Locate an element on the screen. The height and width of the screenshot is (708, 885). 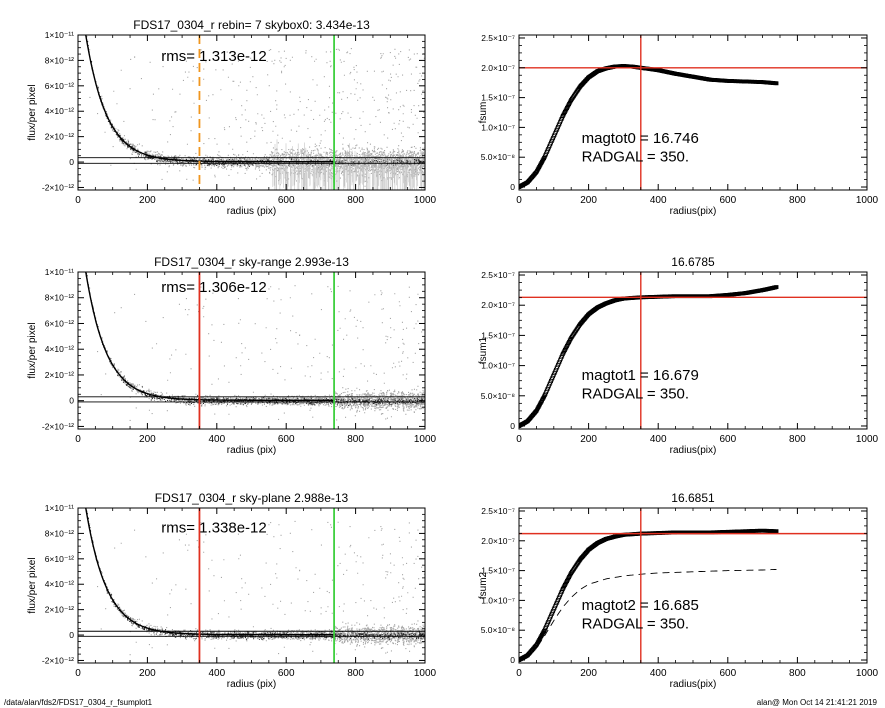
footer-path: /data/alan/fds2/FDS17_0304_r_fsumplot1 is located at coordinates (78, 702).